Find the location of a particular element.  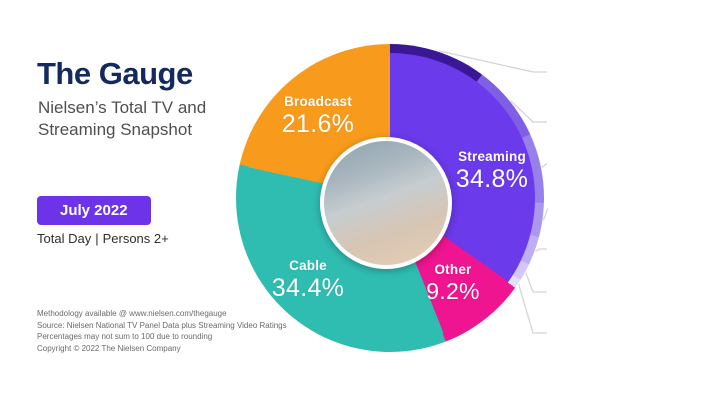

cable-name: Cable is located at coordinates (308, 265).